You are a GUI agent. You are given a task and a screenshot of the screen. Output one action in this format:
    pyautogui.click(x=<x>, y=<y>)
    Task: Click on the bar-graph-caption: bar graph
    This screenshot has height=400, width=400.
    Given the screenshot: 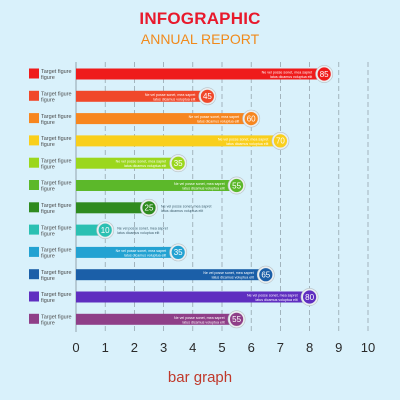 What is the action you would take?
    pyautogui.click(x=200, y=377)
    